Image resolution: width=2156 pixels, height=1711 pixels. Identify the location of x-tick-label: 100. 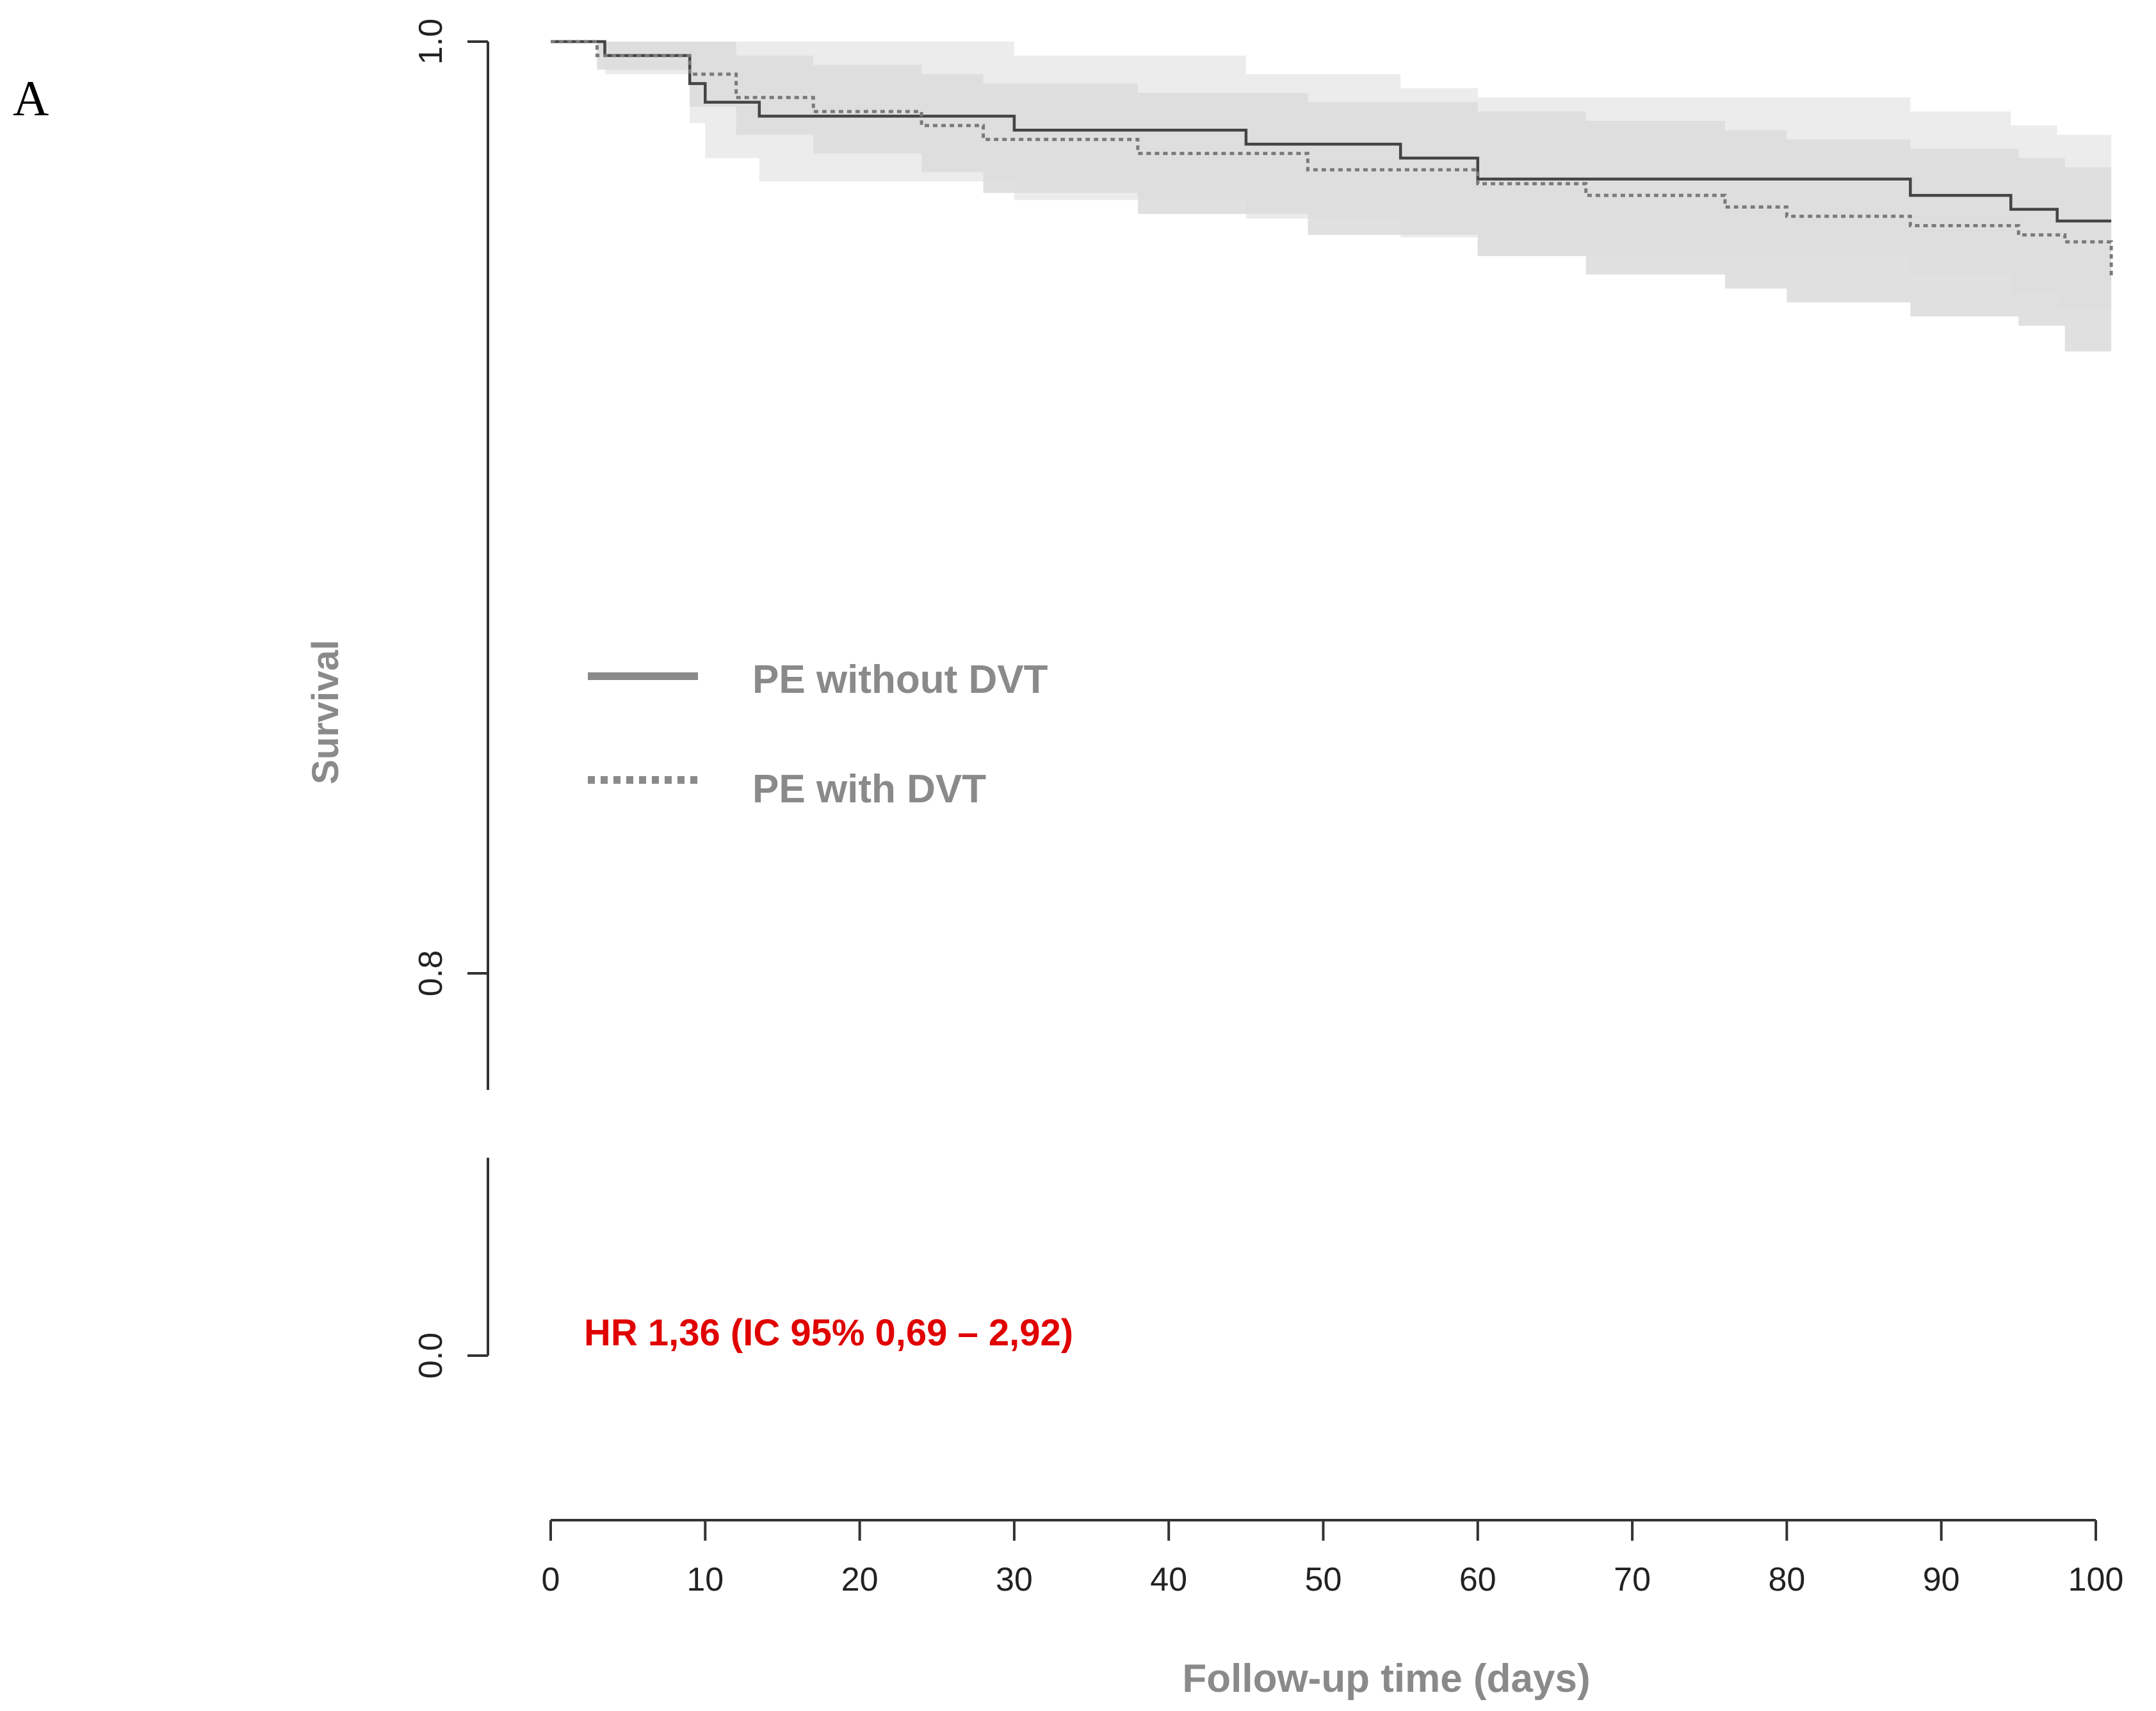
(2096, 1579).